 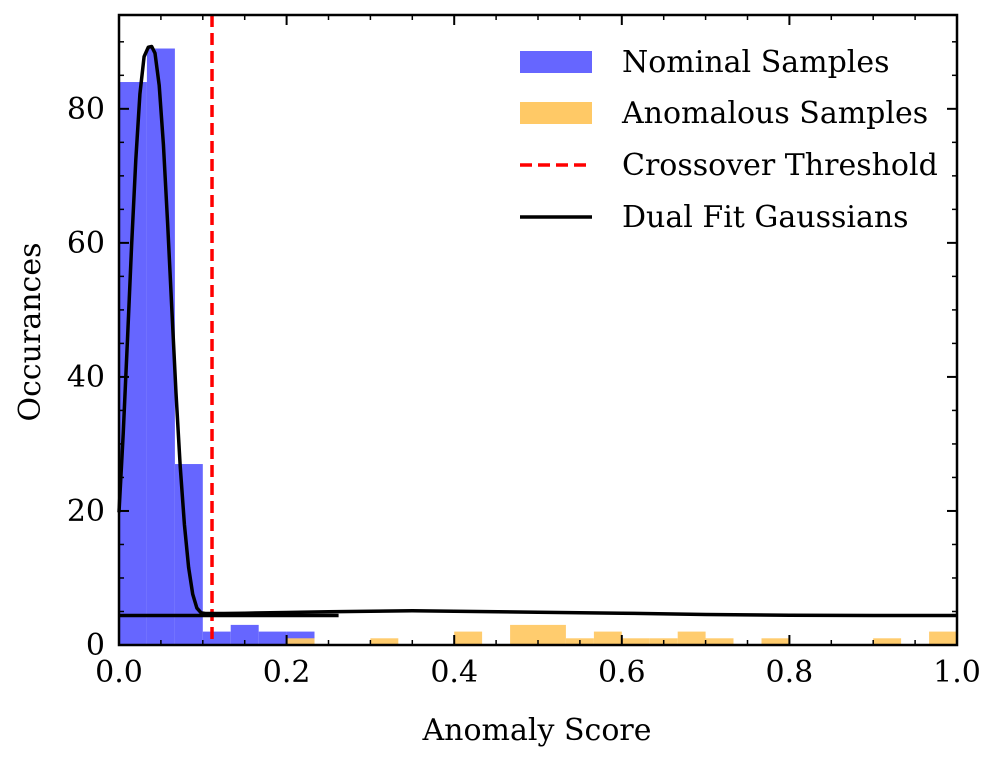 I want to click on x-tick-label: 1.0, so click(x=957, y=672).